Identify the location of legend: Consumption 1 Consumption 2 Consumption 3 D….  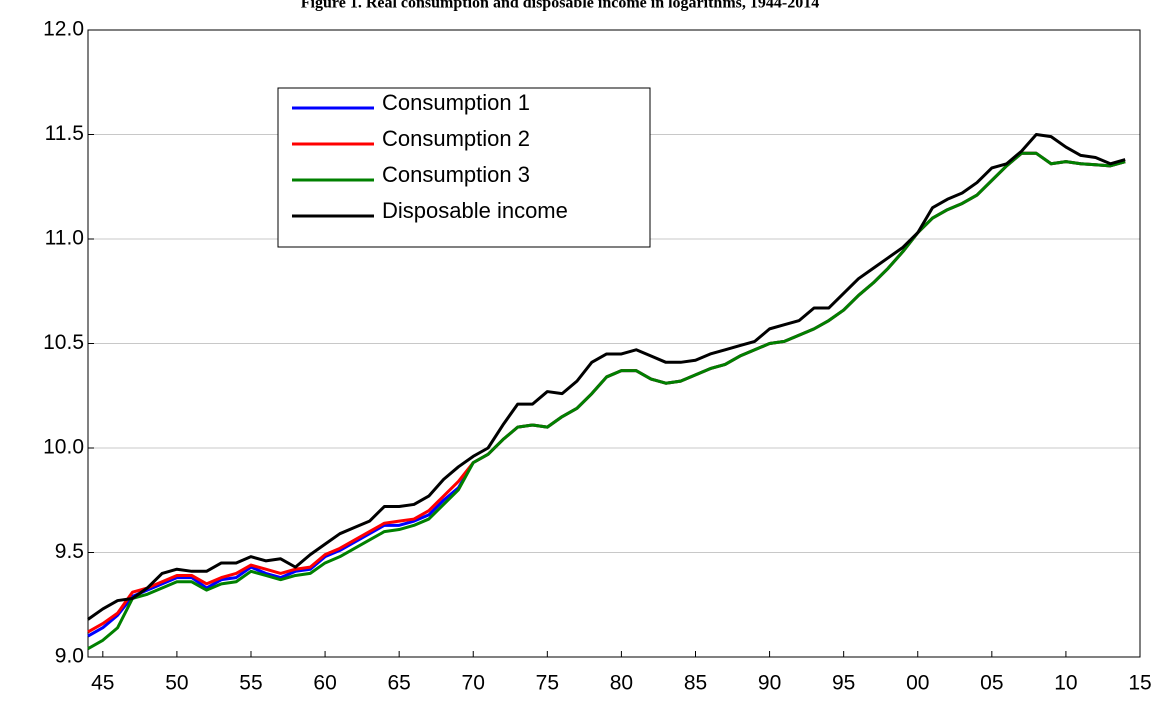
(464, 167).